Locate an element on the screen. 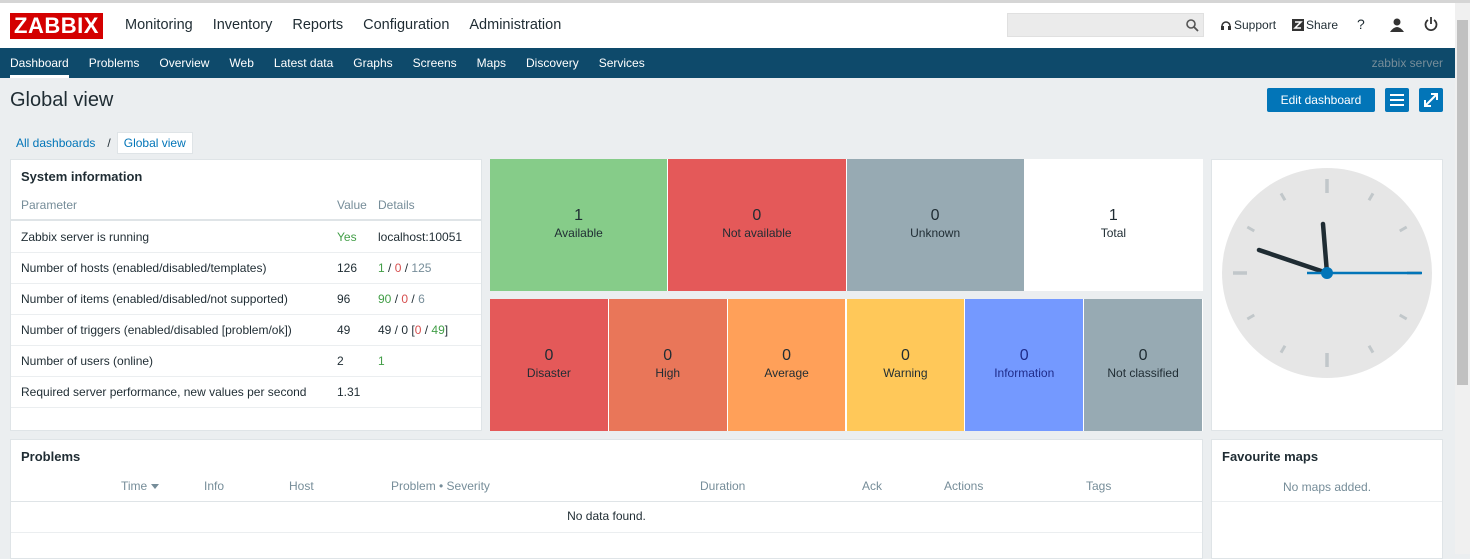  tile-label: Information is located at coordinates (1024, 373).